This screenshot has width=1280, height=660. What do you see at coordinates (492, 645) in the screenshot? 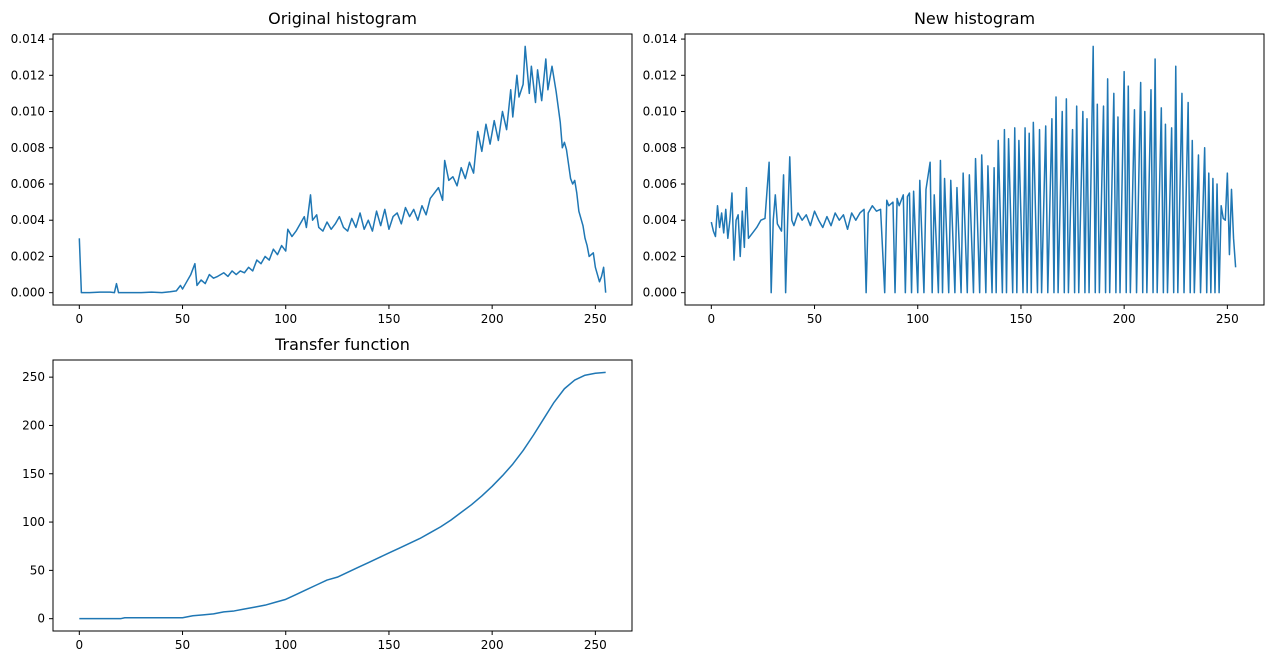
I see `transfer-function-xtick-label: 200` at bounding box center [492, 645].